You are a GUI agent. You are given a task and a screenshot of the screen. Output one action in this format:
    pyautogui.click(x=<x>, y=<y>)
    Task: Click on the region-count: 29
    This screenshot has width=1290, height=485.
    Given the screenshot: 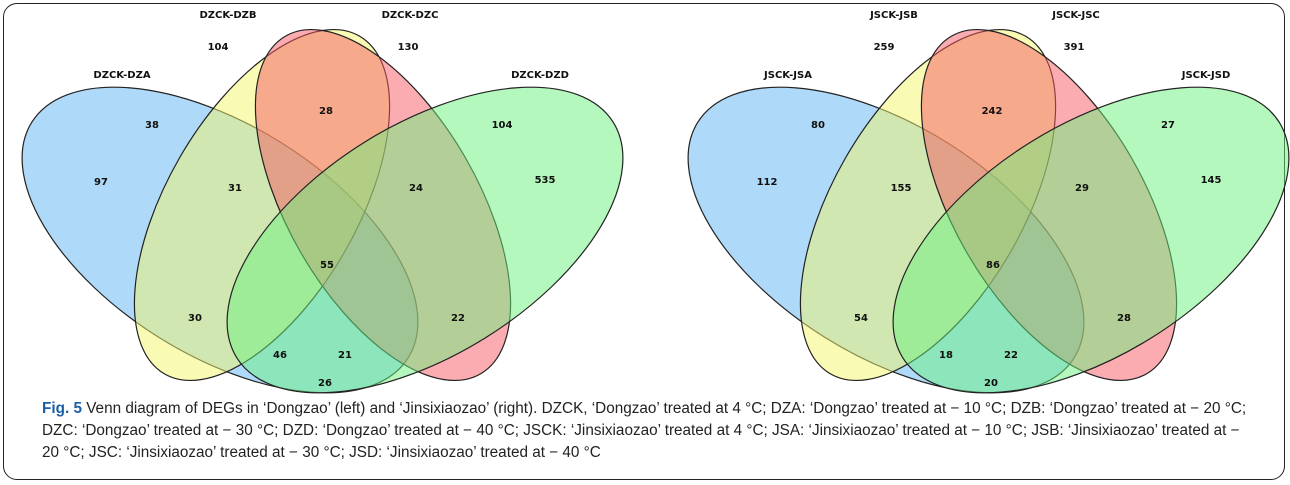 What is the action you would take?
    pyautogui.click(x=1082, y=188)
    